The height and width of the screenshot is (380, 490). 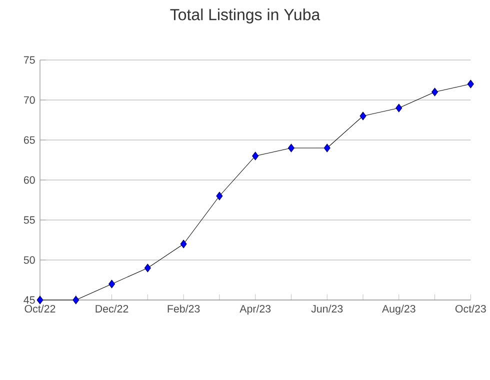 I want to click on y-tick-label: 75, so click(x=29, y=60).